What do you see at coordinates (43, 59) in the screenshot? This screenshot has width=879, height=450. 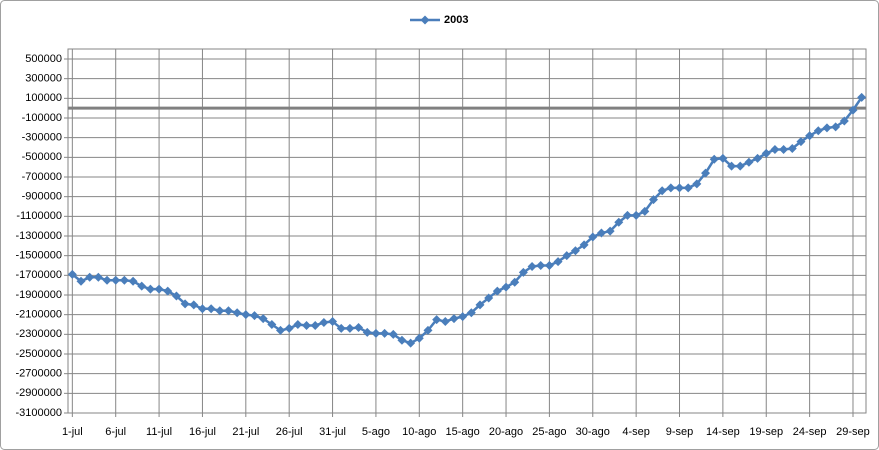 I see `y-tick-label: 500000` at bounding box center [43, 59].